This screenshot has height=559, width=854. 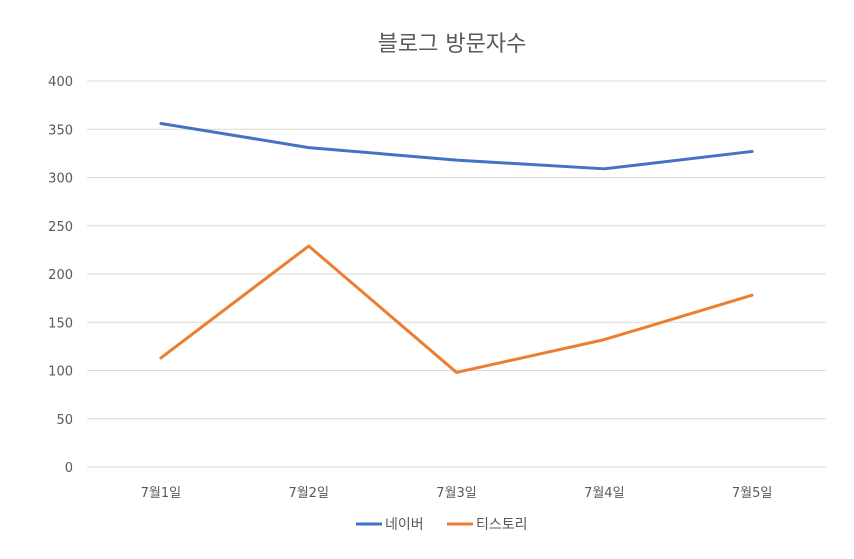 I want to click on y-tick-label: 200, so click(x=60, y=275).